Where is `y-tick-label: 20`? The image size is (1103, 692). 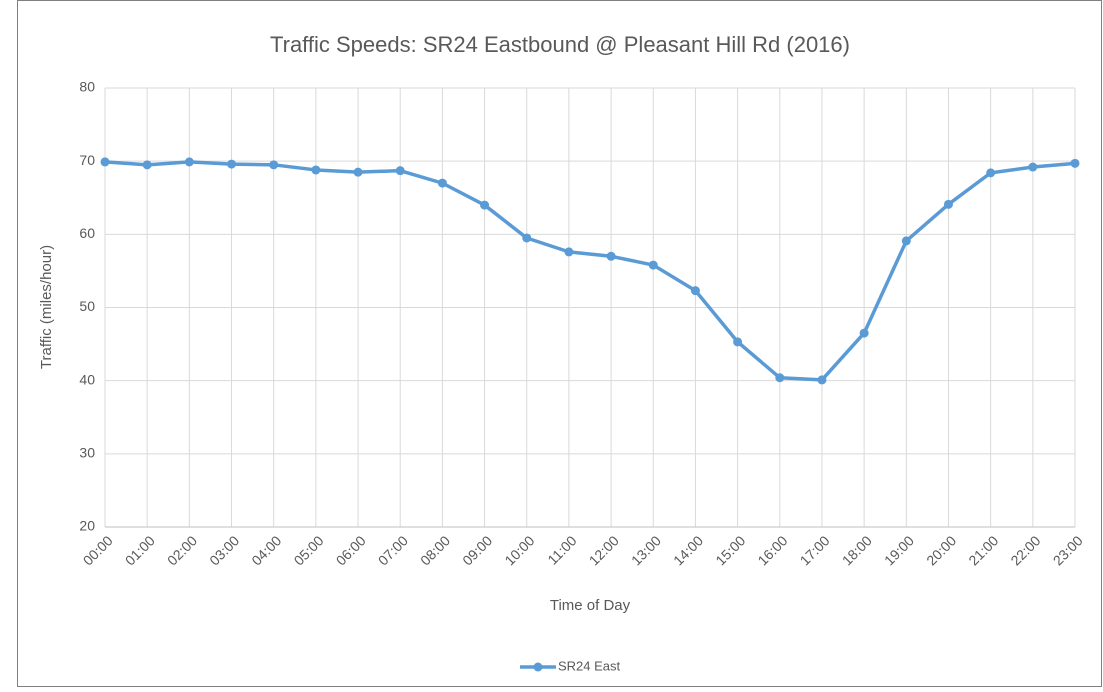 y-tick-label: 20 is located at coordinates (87, 526).